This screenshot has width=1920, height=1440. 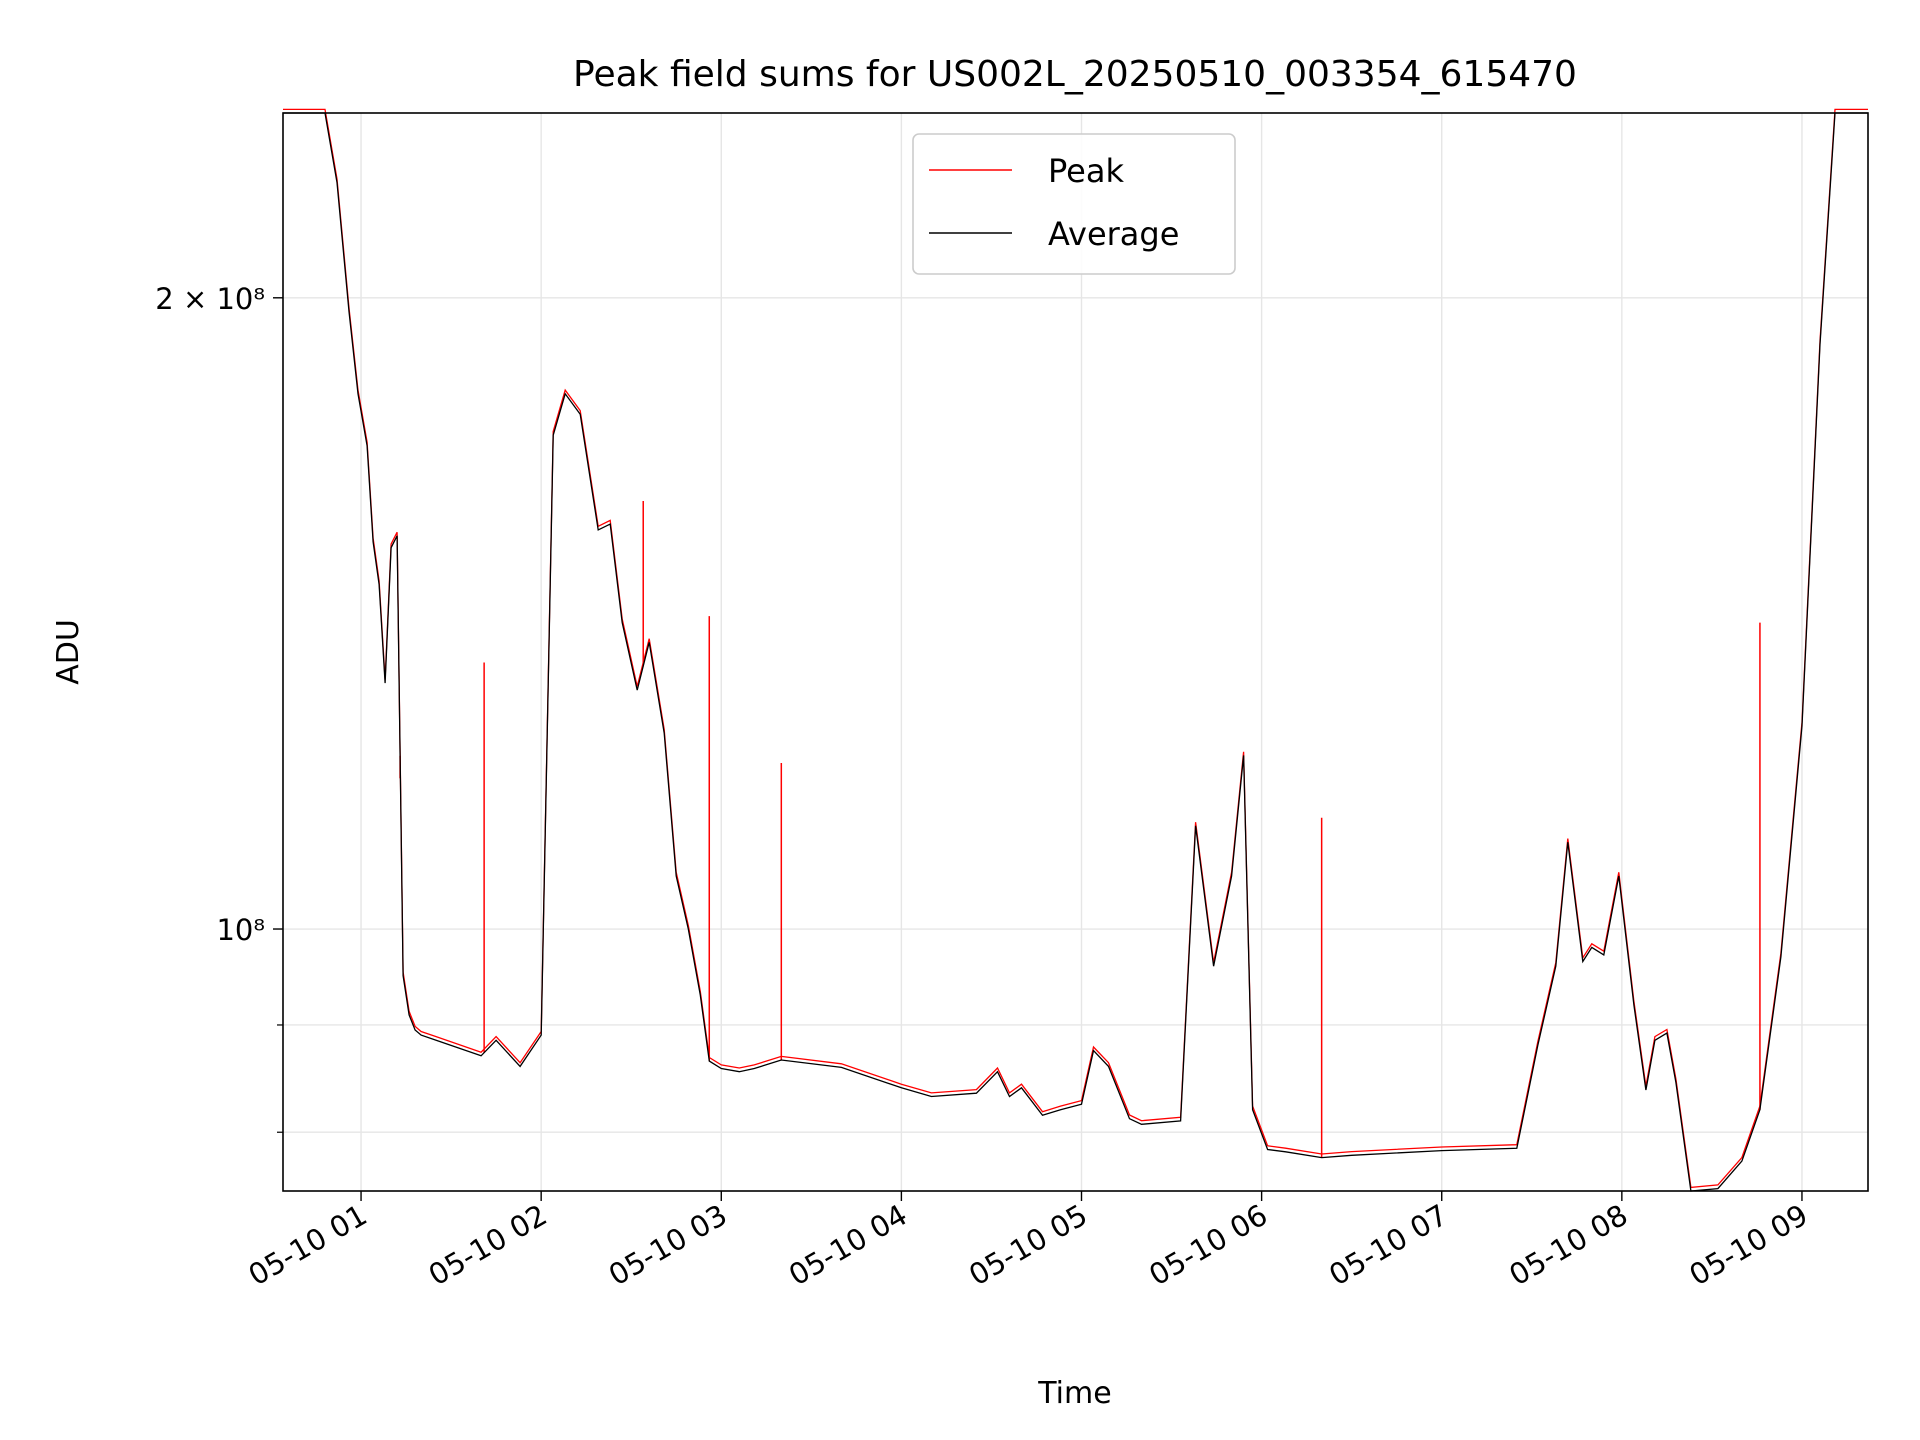 What do you see at coordinates (1388, 1245) in the screenshot?
I see `x-tick-label: 05-10 07` at bounding box center [1388, 1245].